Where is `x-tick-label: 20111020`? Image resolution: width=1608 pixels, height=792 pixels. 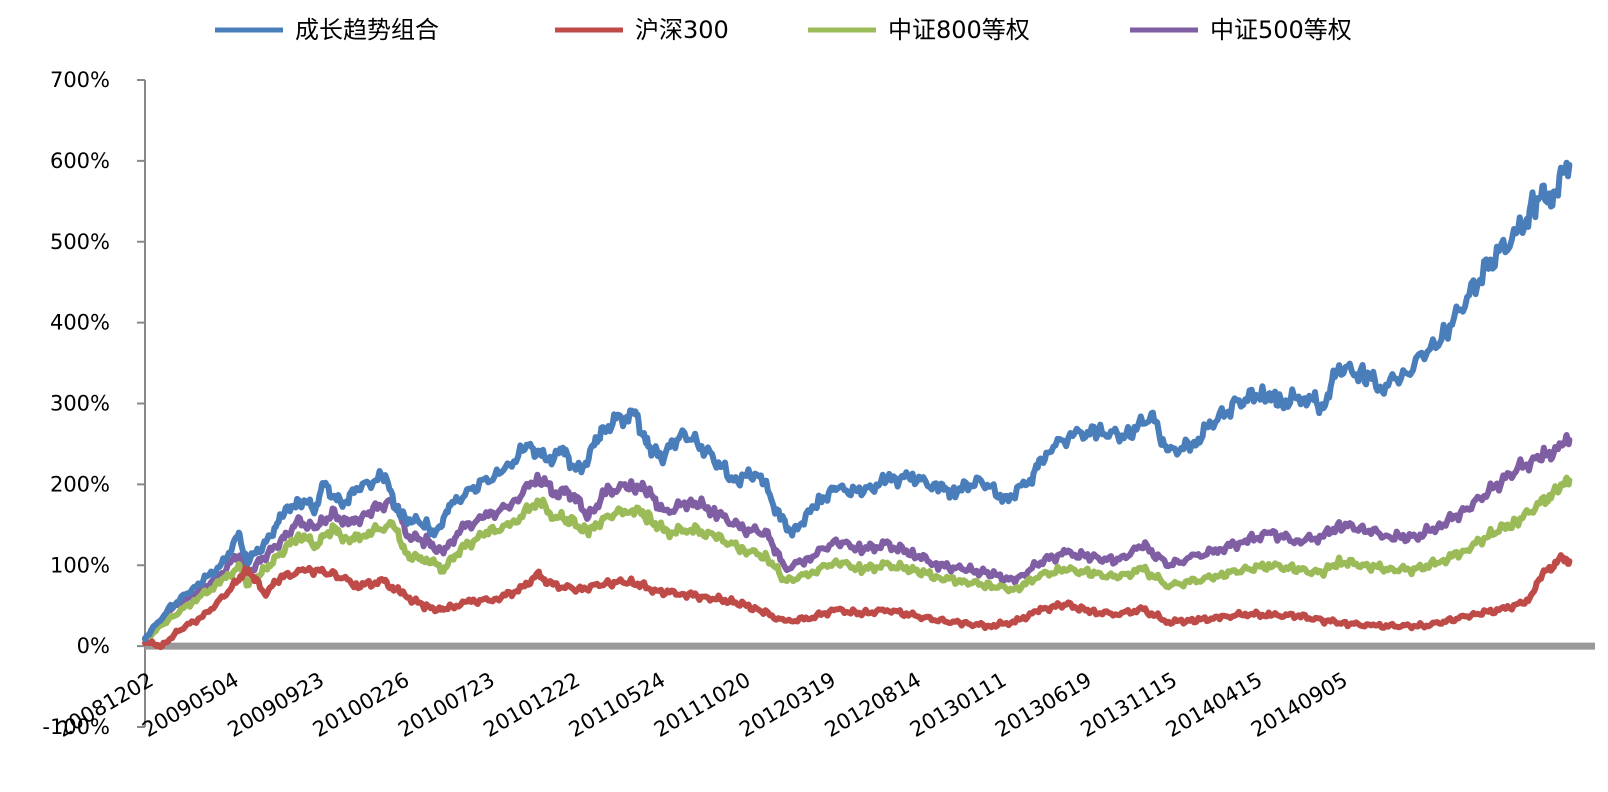 x-tick-label: 20111020 is located at coordinates (702, 705).